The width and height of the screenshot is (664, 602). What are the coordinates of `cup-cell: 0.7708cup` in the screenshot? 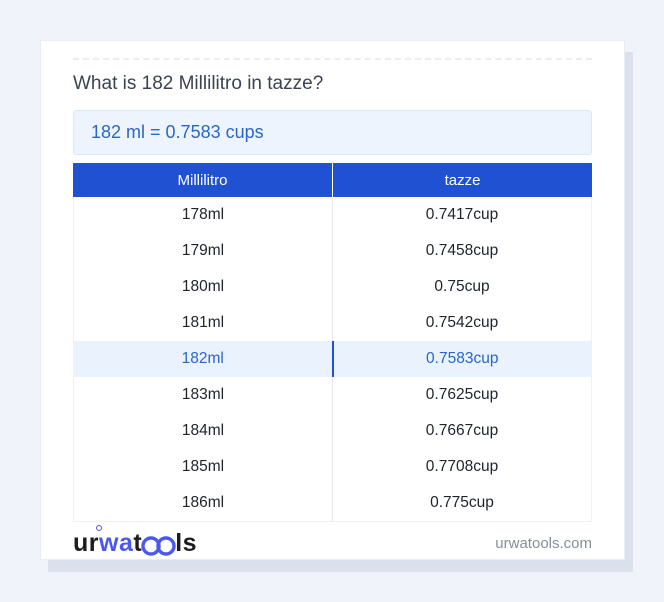 It's located at (462, 466).